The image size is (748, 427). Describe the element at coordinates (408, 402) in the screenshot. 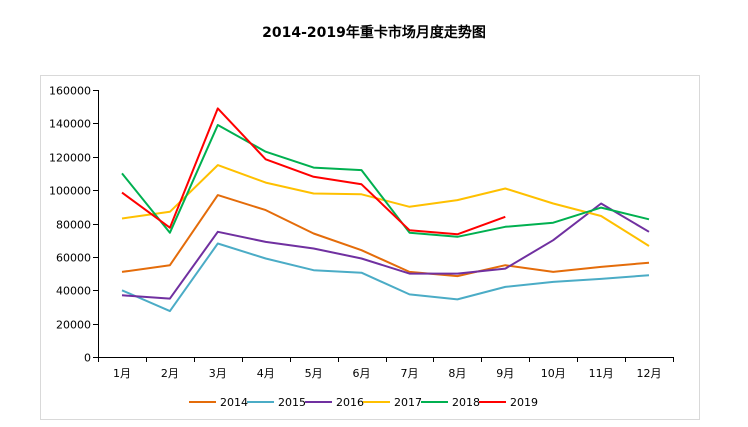

I see `legend-label-2017: 2017` at that location.